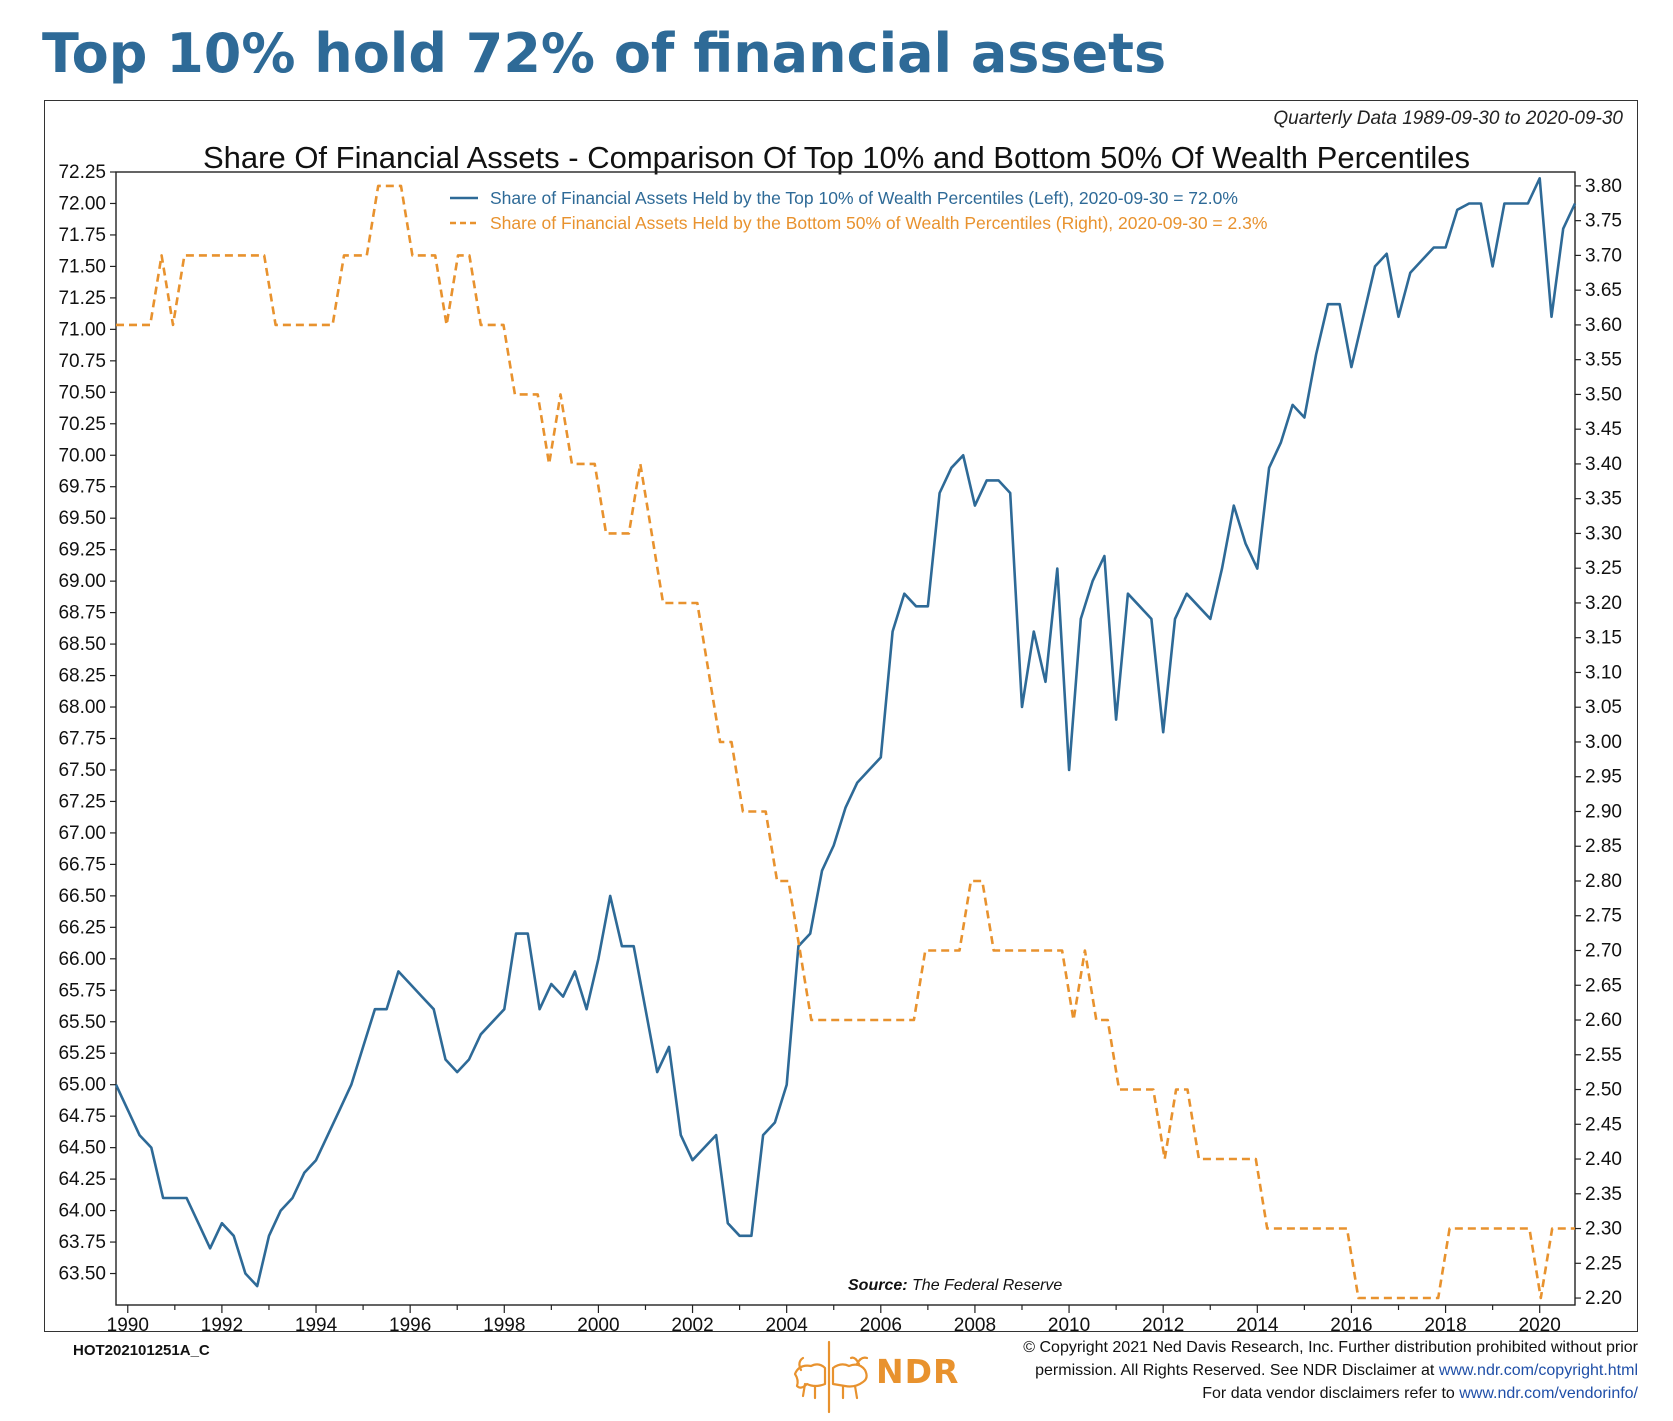  Describe the element at coordinates (82, 1179) in the screenshot. I see `left-axis-tick-label: 64.25` at that location.